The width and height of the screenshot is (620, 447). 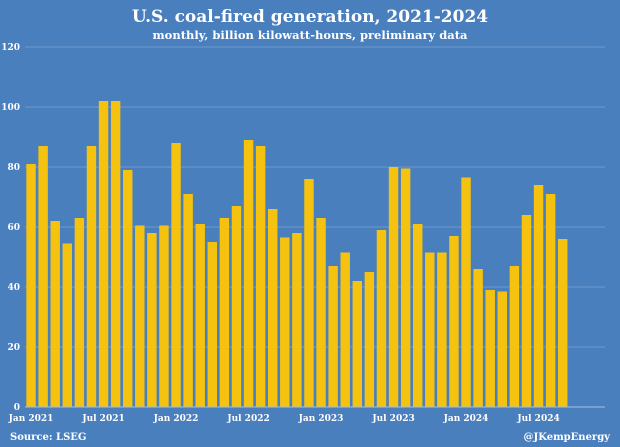 I want to click on source-note: Source: LSEG, so click(x=48, y=437).